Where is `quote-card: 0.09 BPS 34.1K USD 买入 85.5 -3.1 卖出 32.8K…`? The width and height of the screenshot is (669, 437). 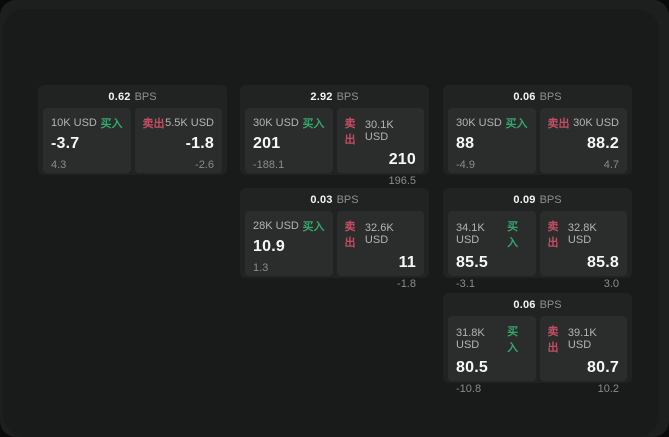
quote-card: 0.09 BPS 34.1K USD 买入 85.5 -3.1 卖出 32.8K… is located at coordinates (537, 239).